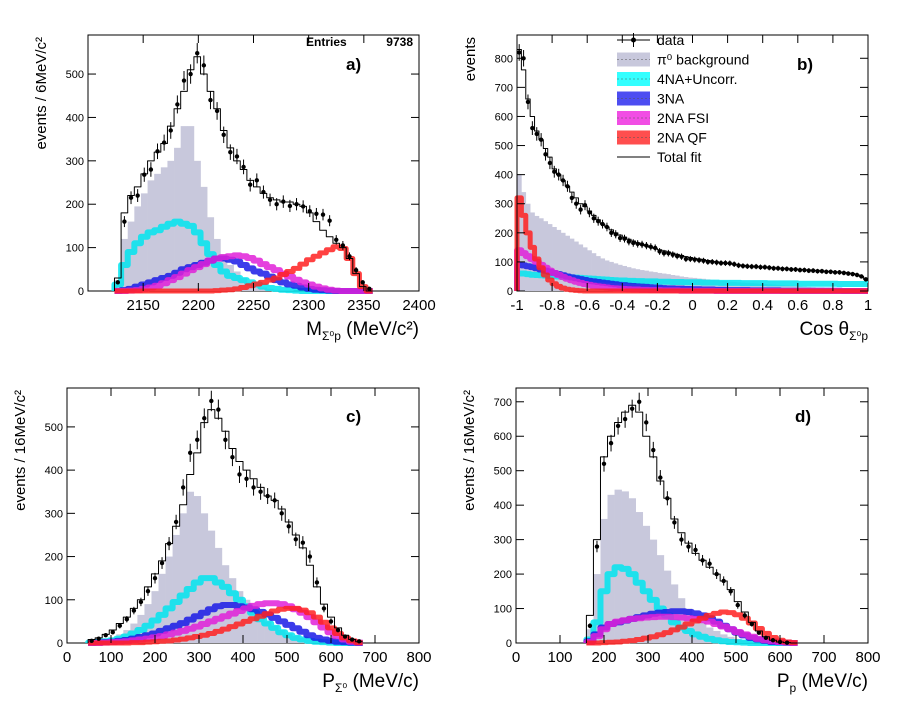 The height and width of the screenshot is (708, 899). What do you see at coordinates (243, 174) in the screenshot?
I see `series-a-total-fit` at bounding box center [243, 174].